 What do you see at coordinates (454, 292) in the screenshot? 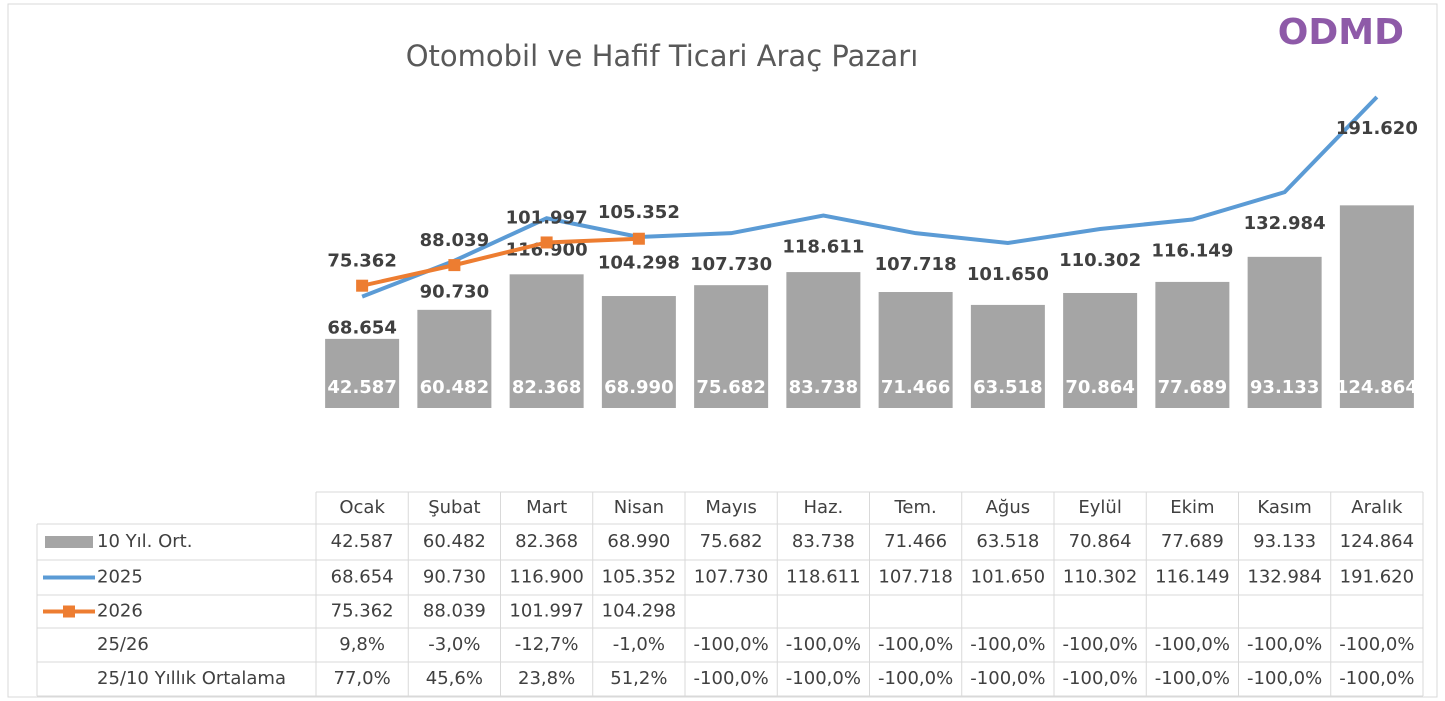
I see `data-label: 90.730` at bounding box center [454, 292].